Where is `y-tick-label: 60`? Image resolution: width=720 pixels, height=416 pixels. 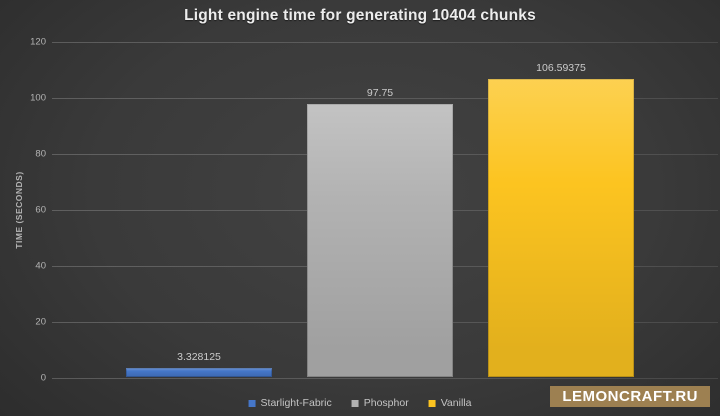
y-tick-label: 60 is located at coordinates (40, 210).